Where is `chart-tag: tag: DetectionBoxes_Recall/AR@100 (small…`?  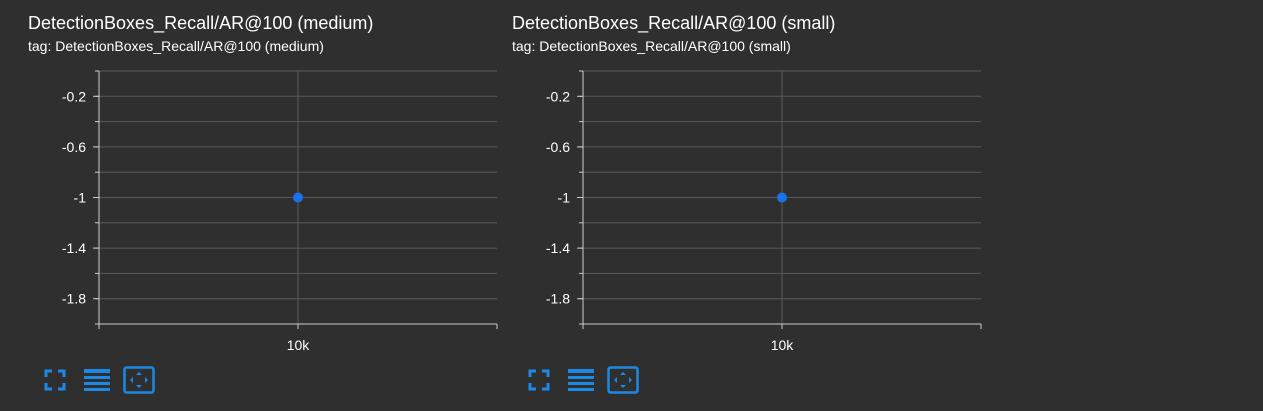
chart-tag: tag: DetectionBoxes_Recall/AR@100 (small… is located at coordinates (651, 46).